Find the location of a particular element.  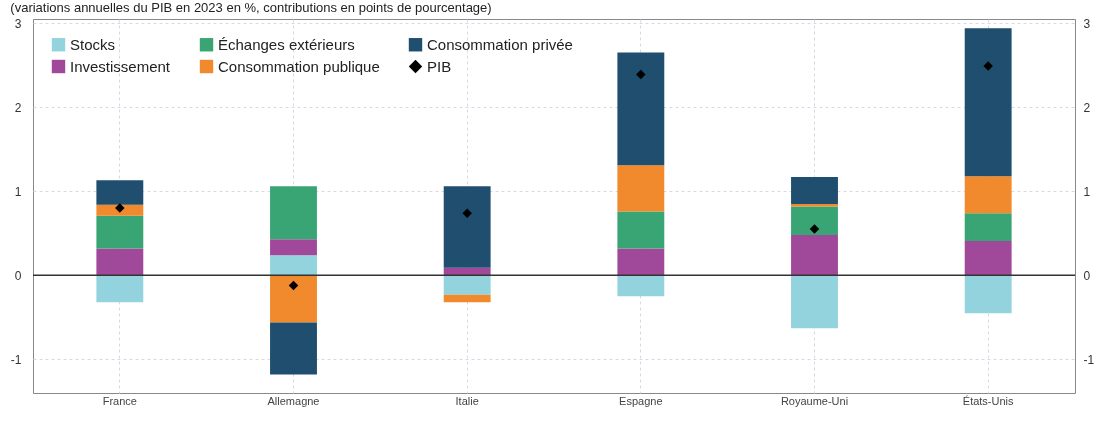

y2-tick-label: 3 is located at coordinates (1087, 23).